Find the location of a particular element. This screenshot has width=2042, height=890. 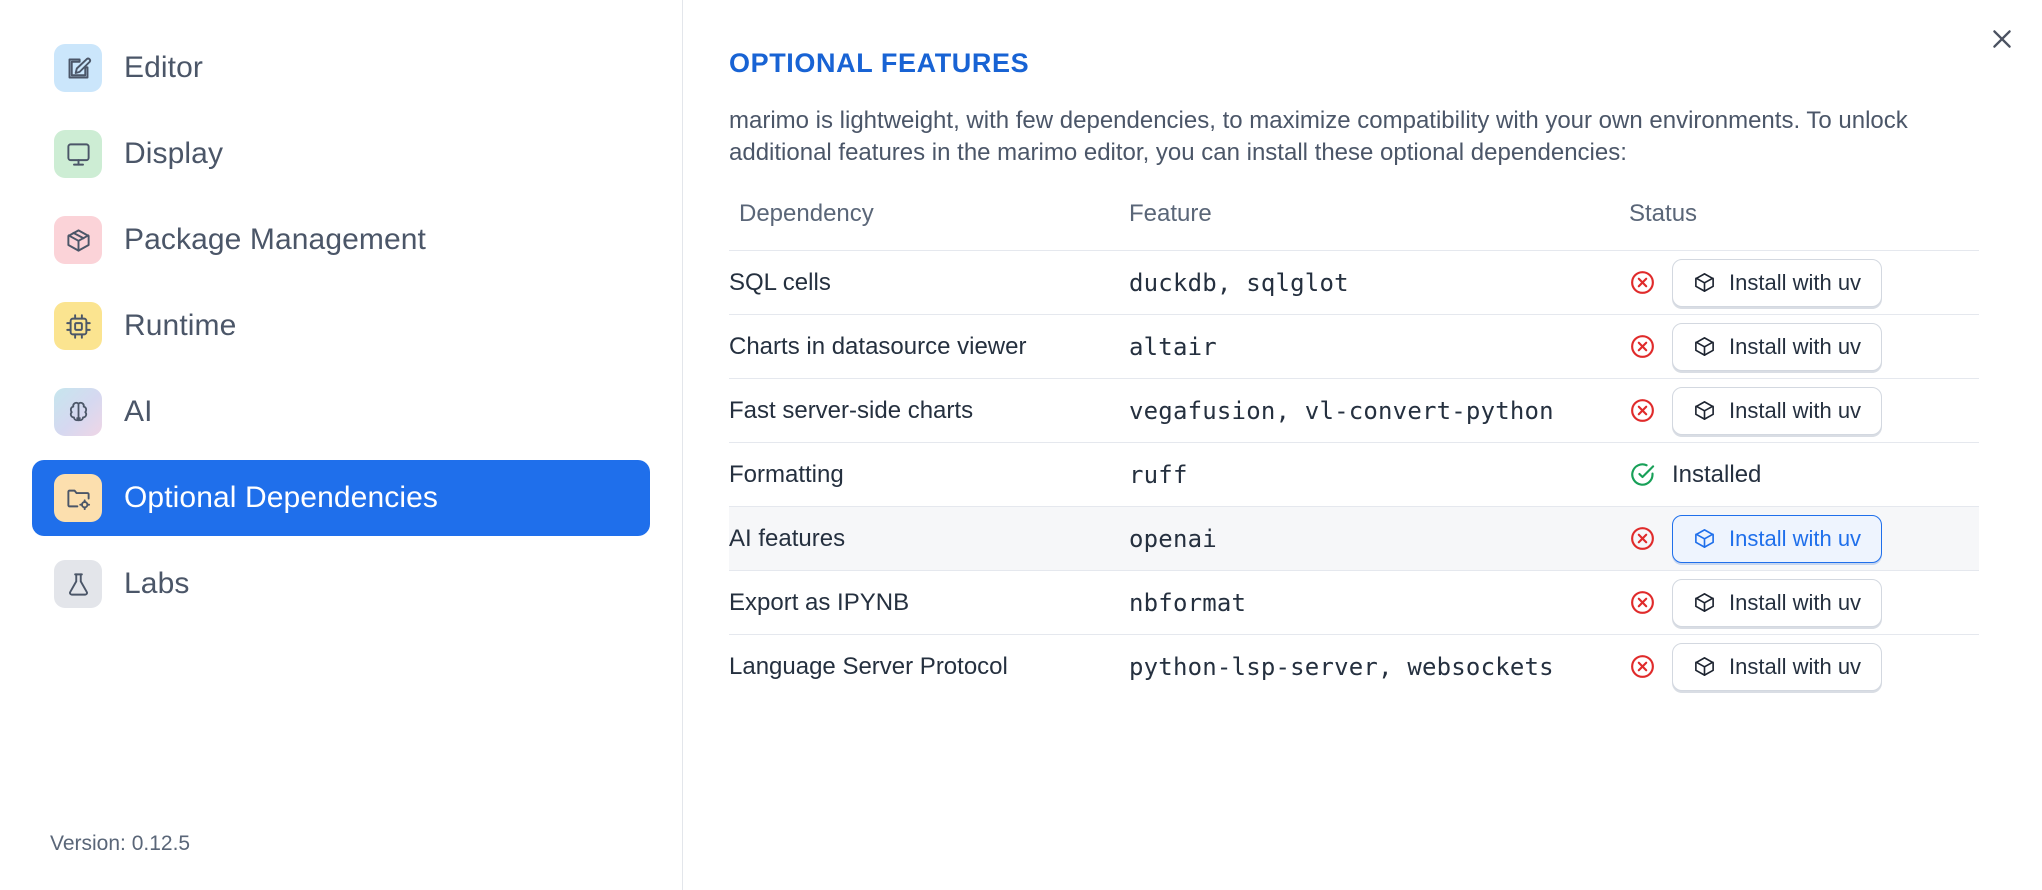

page-title: OPTIONAL FEATURES is located at coordinates (879, 63).